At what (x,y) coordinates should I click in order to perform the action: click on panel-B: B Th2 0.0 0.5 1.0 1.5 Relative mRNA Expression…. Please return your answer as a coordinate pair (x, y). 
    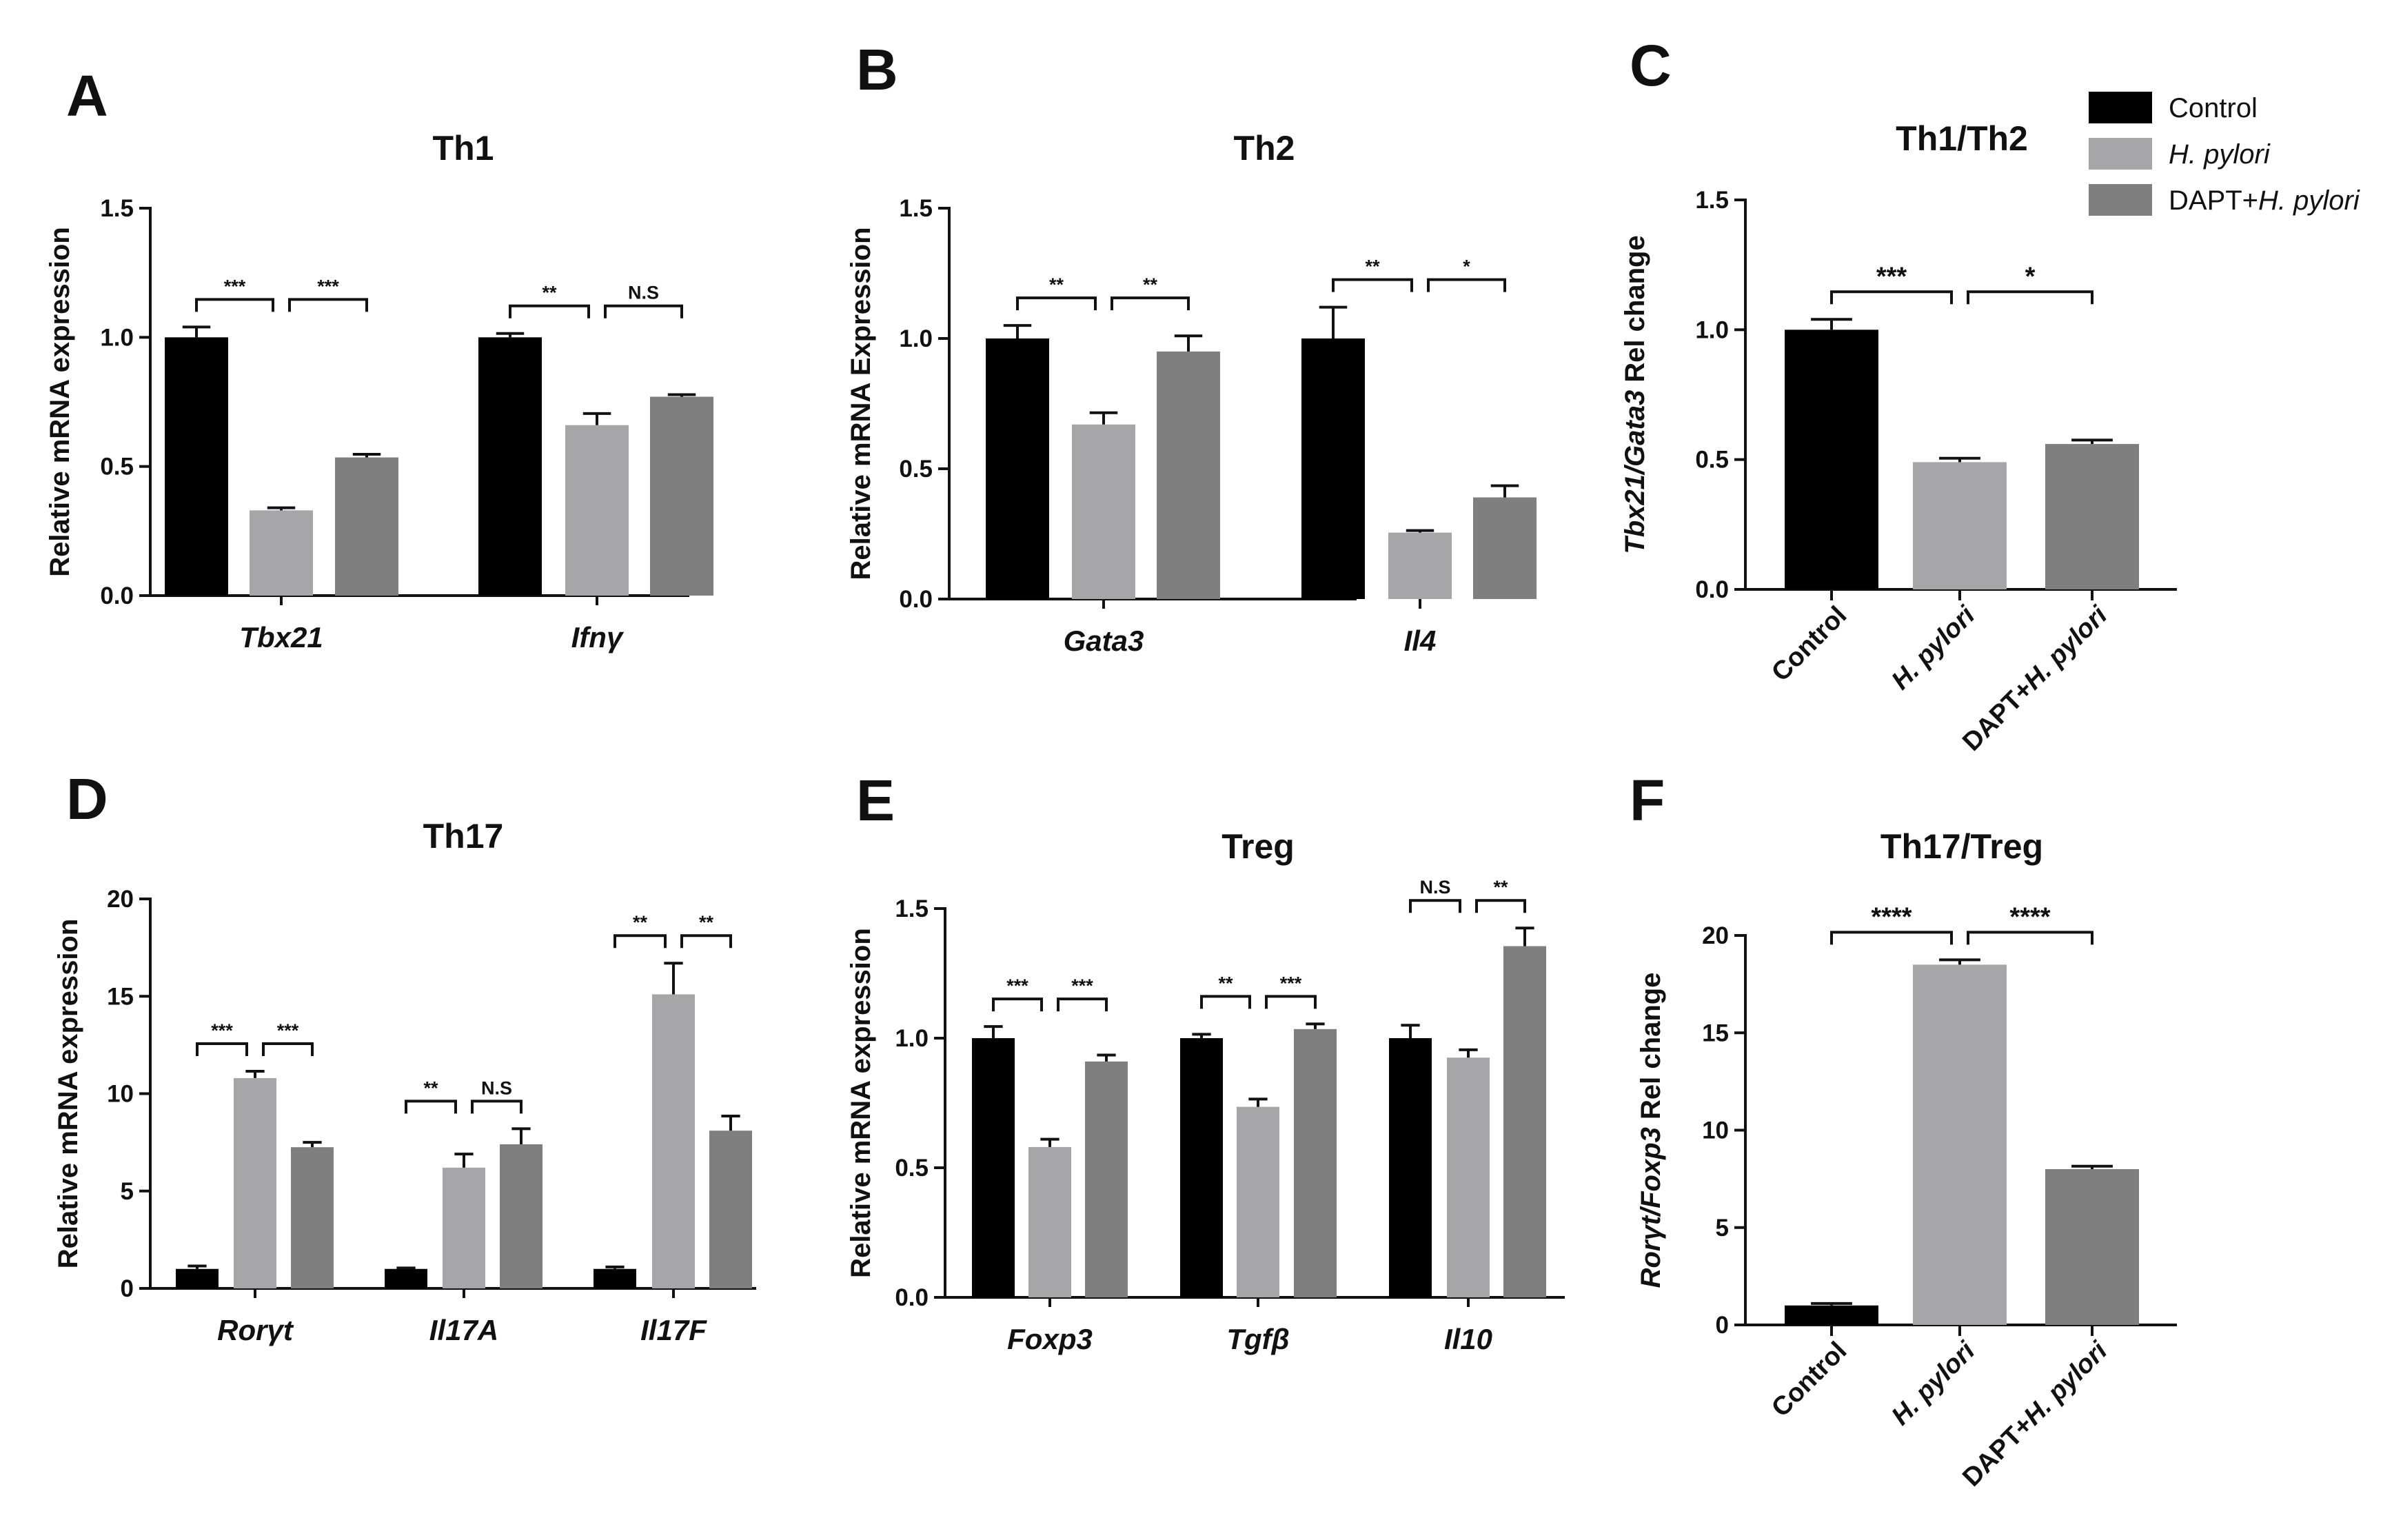
    Looking at the image, I should click on (1191, 347).